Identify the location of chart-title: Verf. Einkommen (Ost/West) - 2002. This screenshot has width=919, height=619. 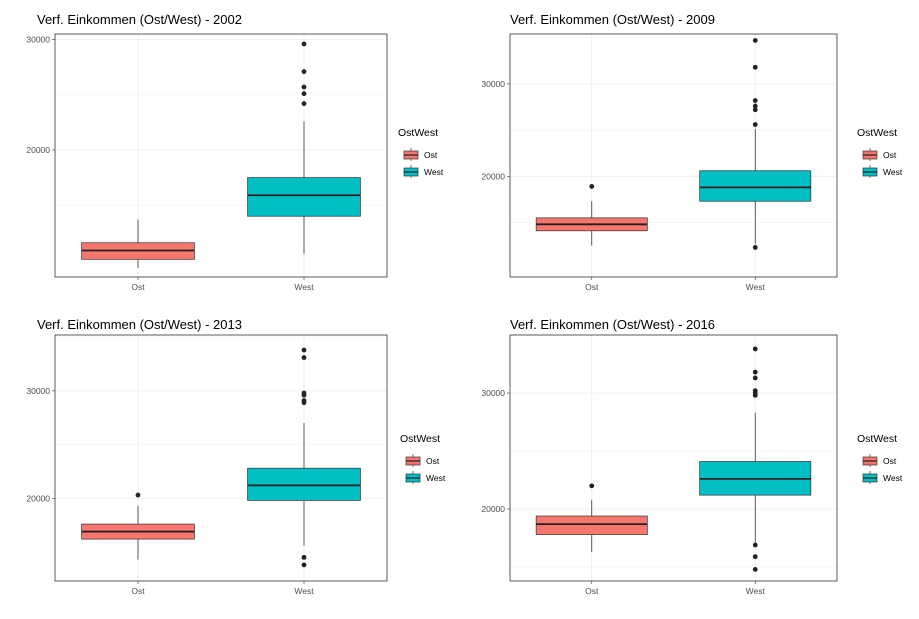
(139, 19).